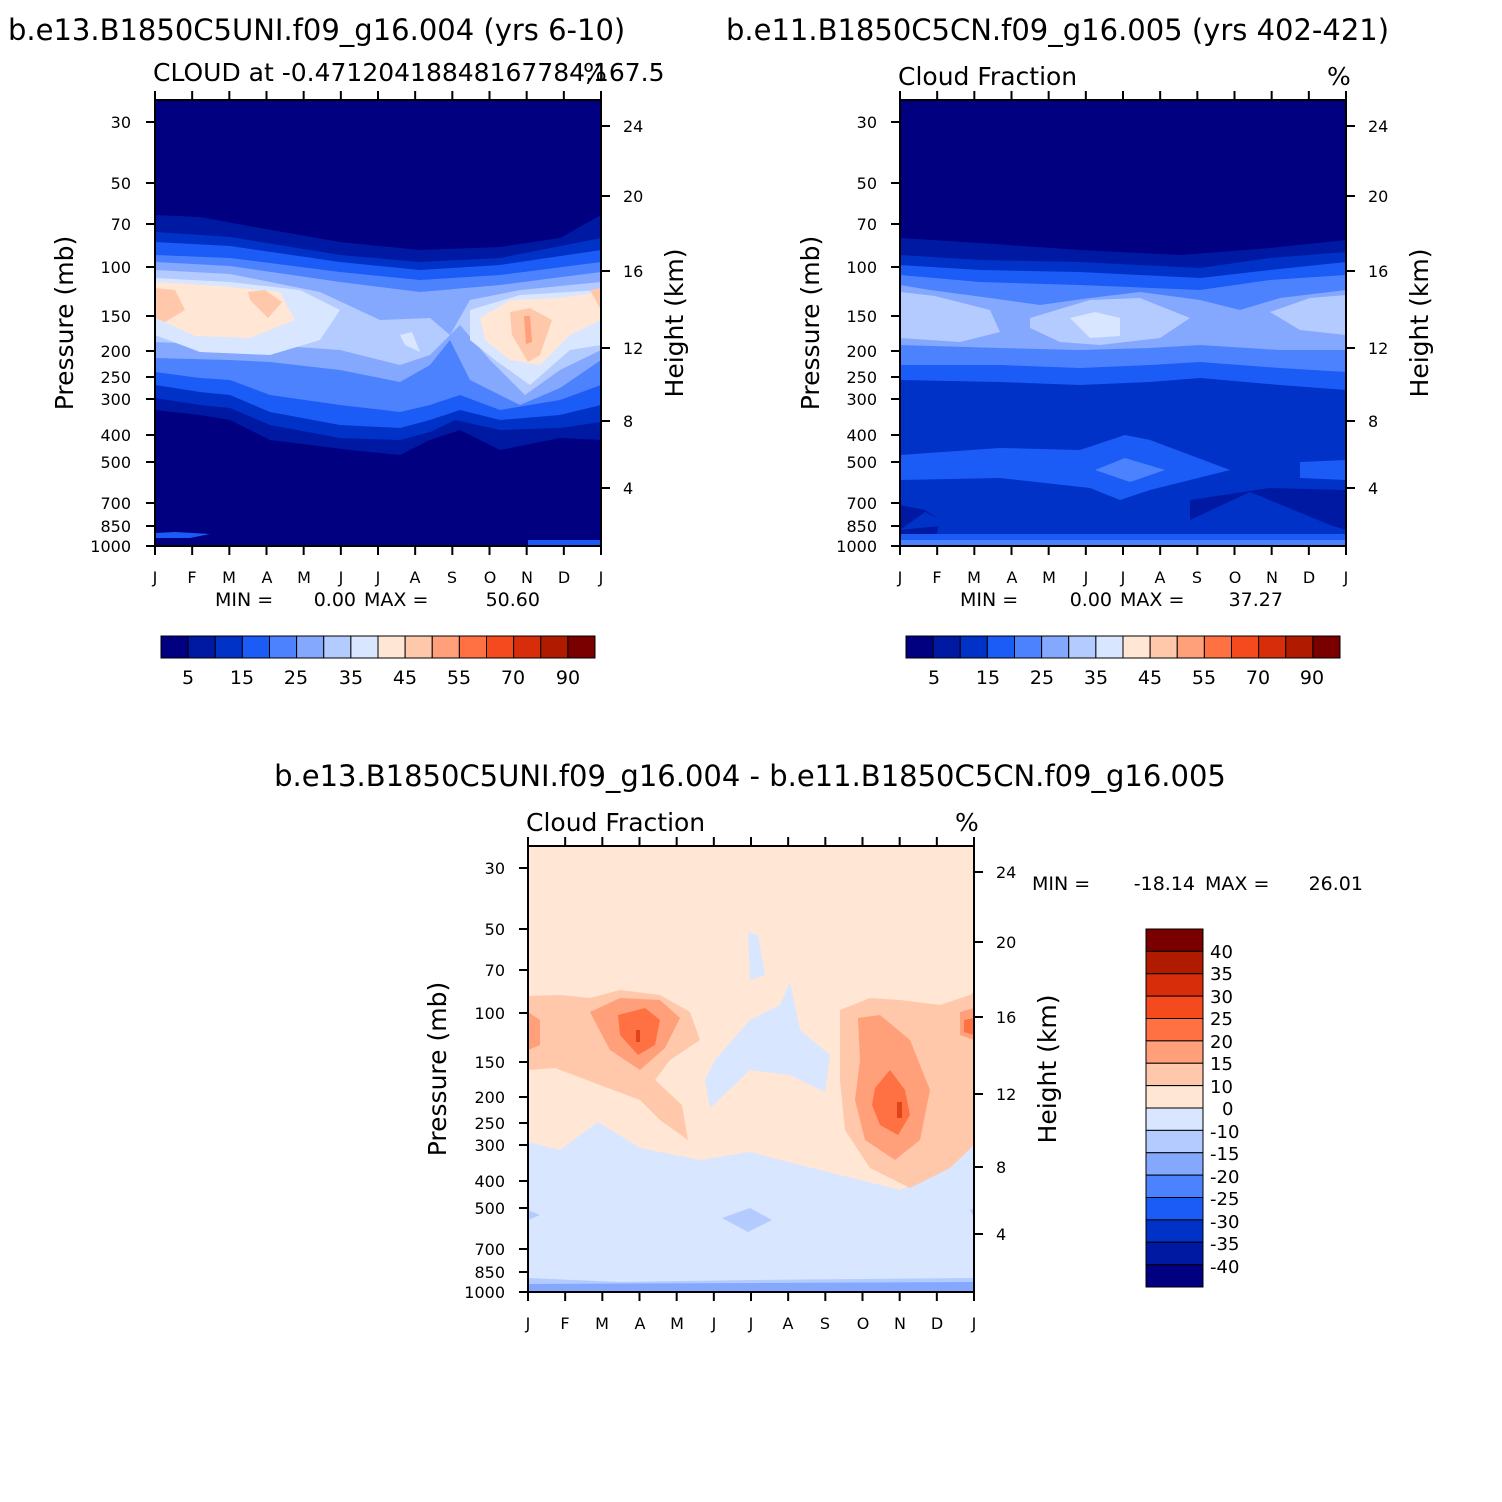 The image size is (1502, 1502). Describe the element at coordinates (484, 1292) in the screenshot. I see `panel-3-y-tick-label: 1000` at that location.